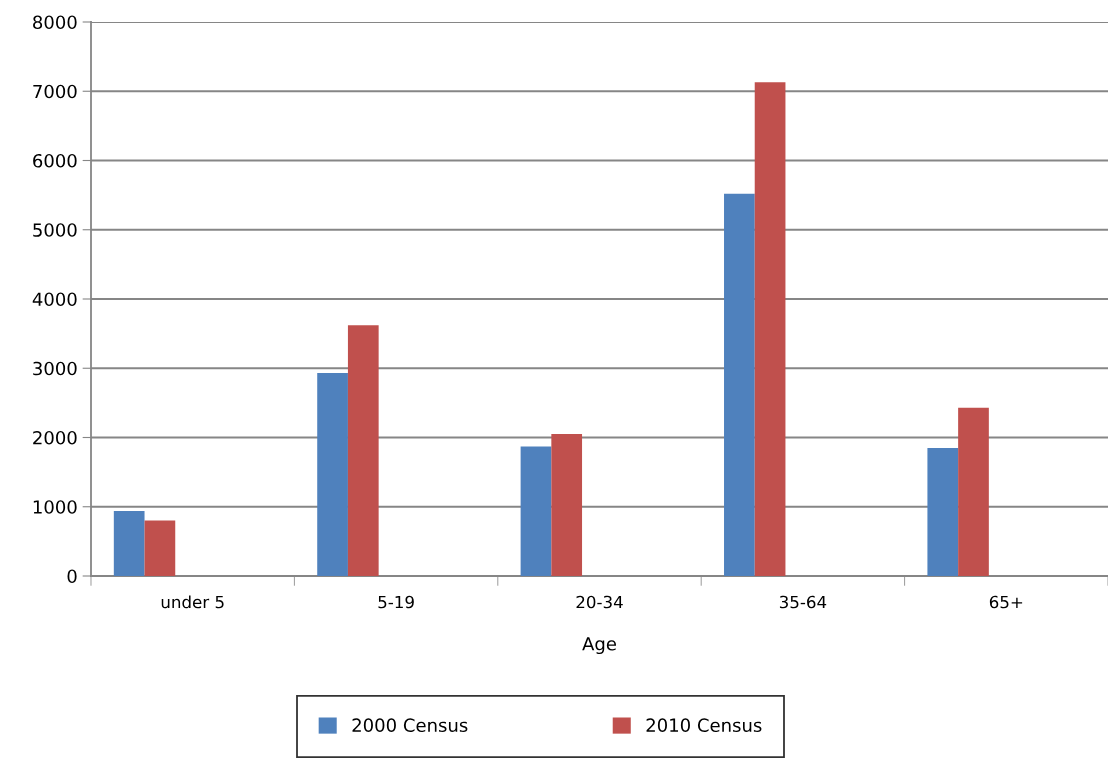  What do you see at coordinates (803, 602) in the screenshot?
I see `x-tick-label: 35-64` at bounding box center [803, 602].